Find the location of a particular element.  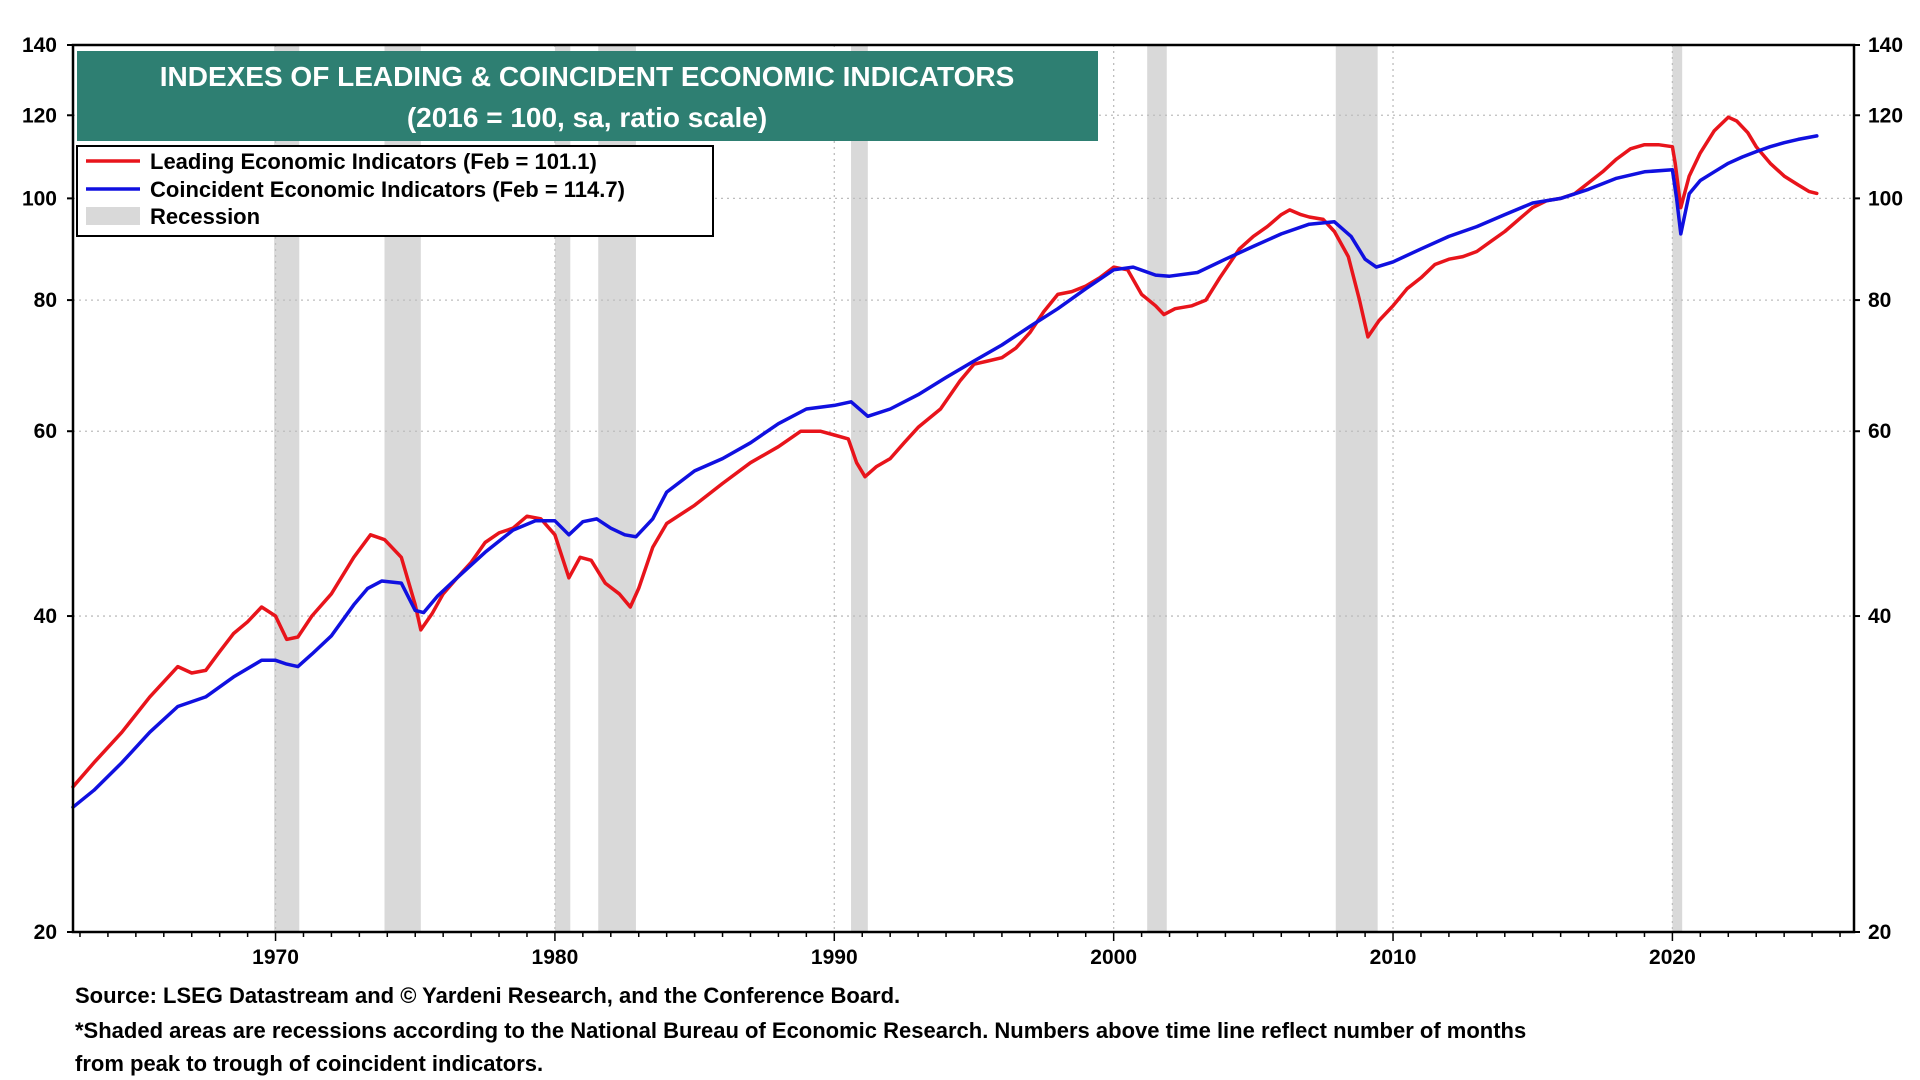

x-tick-label: 2000 is located at coordinates (1113, 957).